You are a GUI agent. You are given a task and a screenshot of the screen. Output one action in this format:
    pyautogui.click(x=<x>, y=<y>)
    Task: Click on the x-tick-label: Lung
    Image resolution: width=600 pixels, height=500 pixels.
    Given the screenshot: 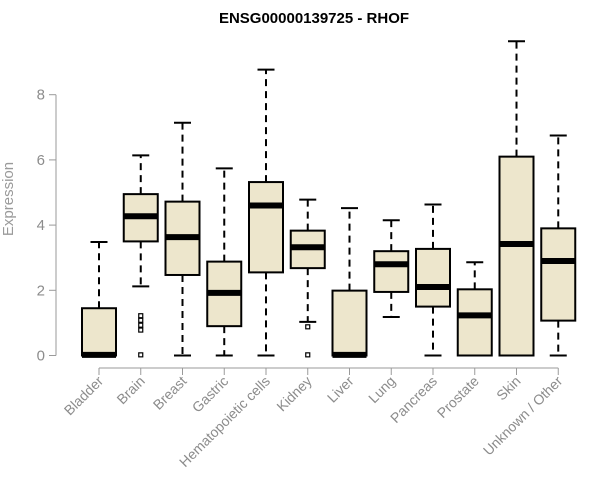 What is the action you would take?
    pyautogui.click(x=381, y=389)
    